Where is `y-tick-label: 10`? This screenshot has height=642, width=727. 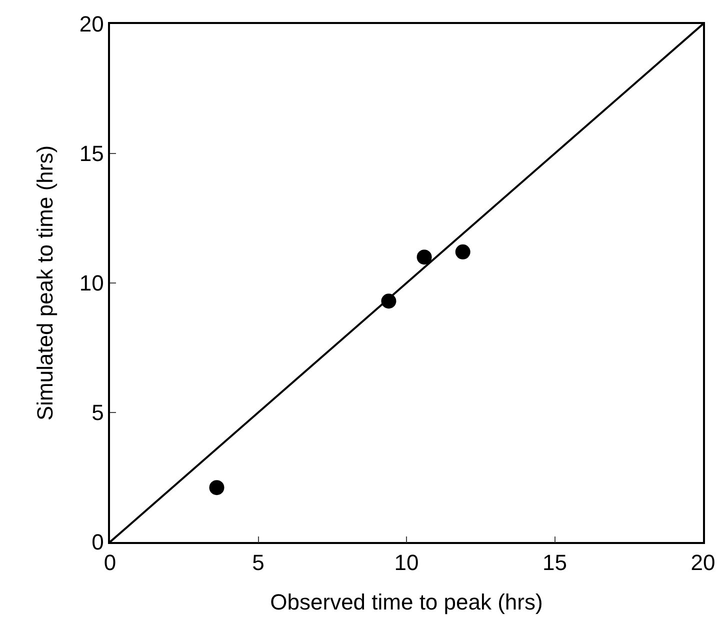 y-tick-label: 10 is located at coordinates (91, 283).